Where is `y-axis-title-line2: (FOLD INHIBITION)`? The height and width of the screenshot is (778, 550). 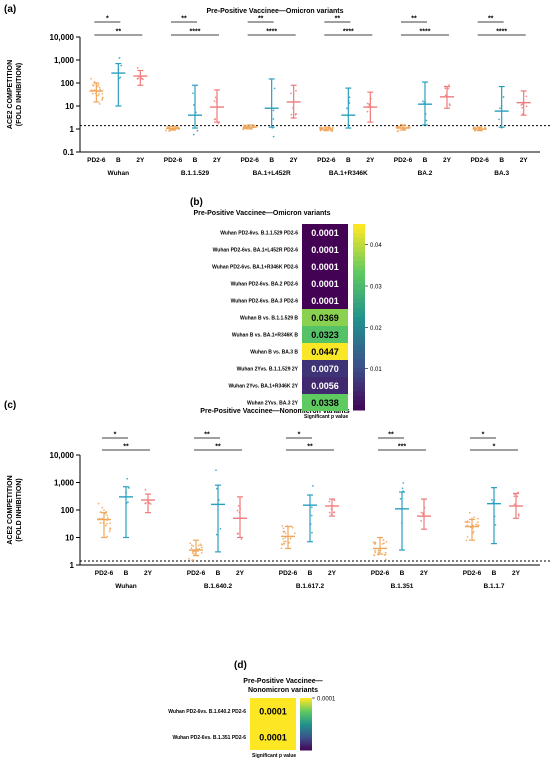 y-axis-title-line2: (FOLD INHIBITION) is located at coordinates (19, 94).